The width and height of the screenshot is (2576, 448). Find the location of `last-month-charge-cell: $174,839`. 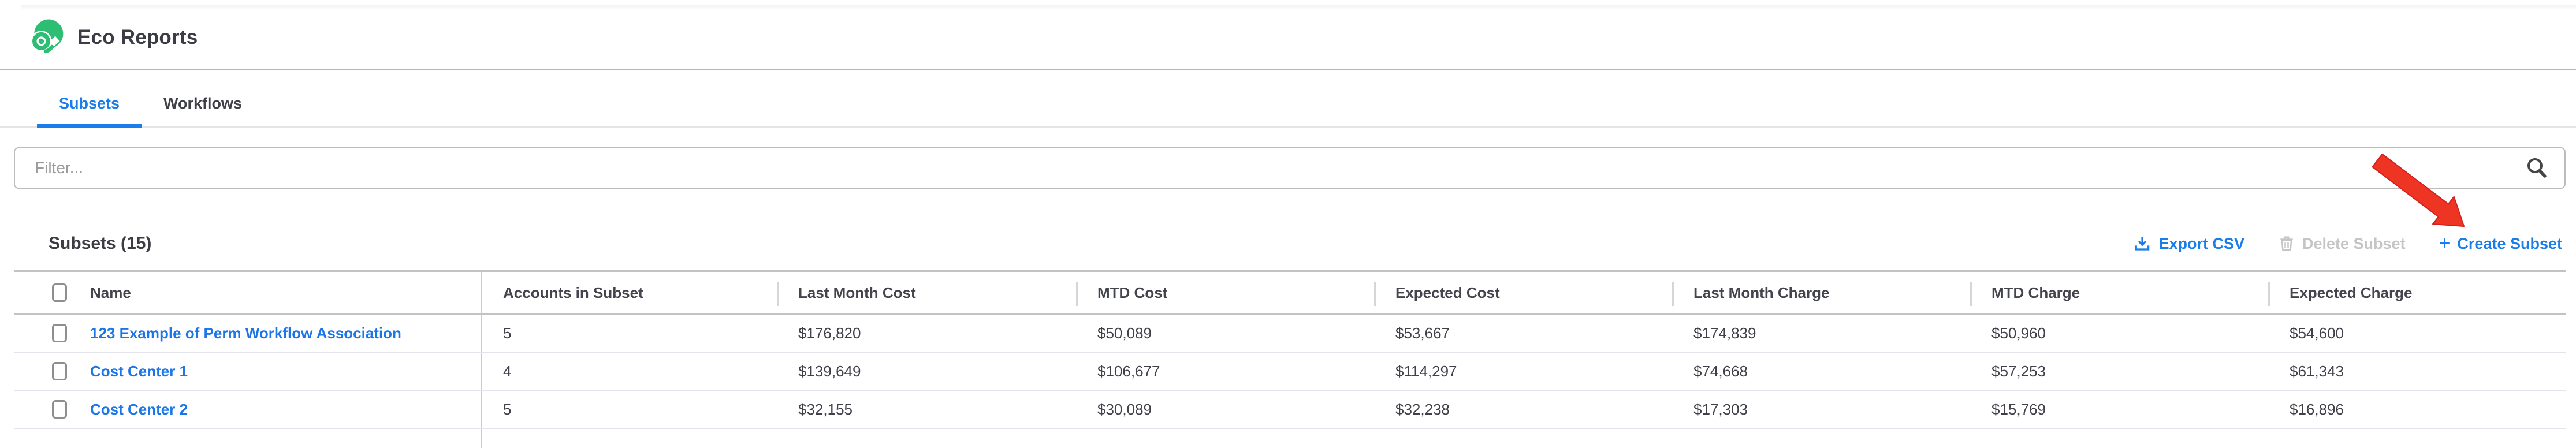

last-month-charge-cell: $174,839 is located at coordinates (1725, 333).